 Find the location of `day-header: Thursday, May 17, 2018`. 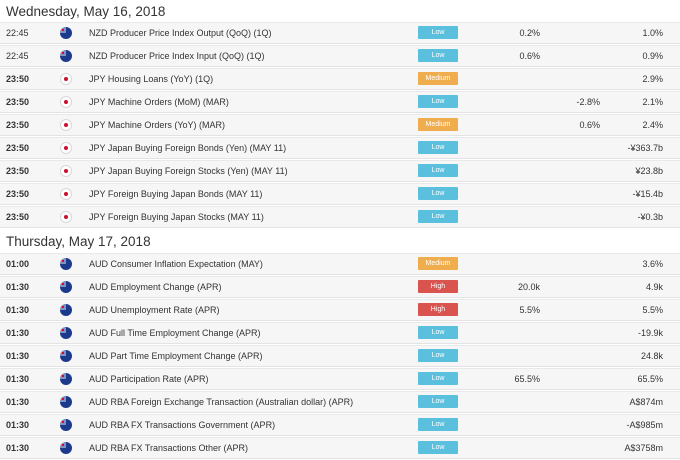

day-header: Thursday, May 17, 2018 is located at coordinates (78, 241).